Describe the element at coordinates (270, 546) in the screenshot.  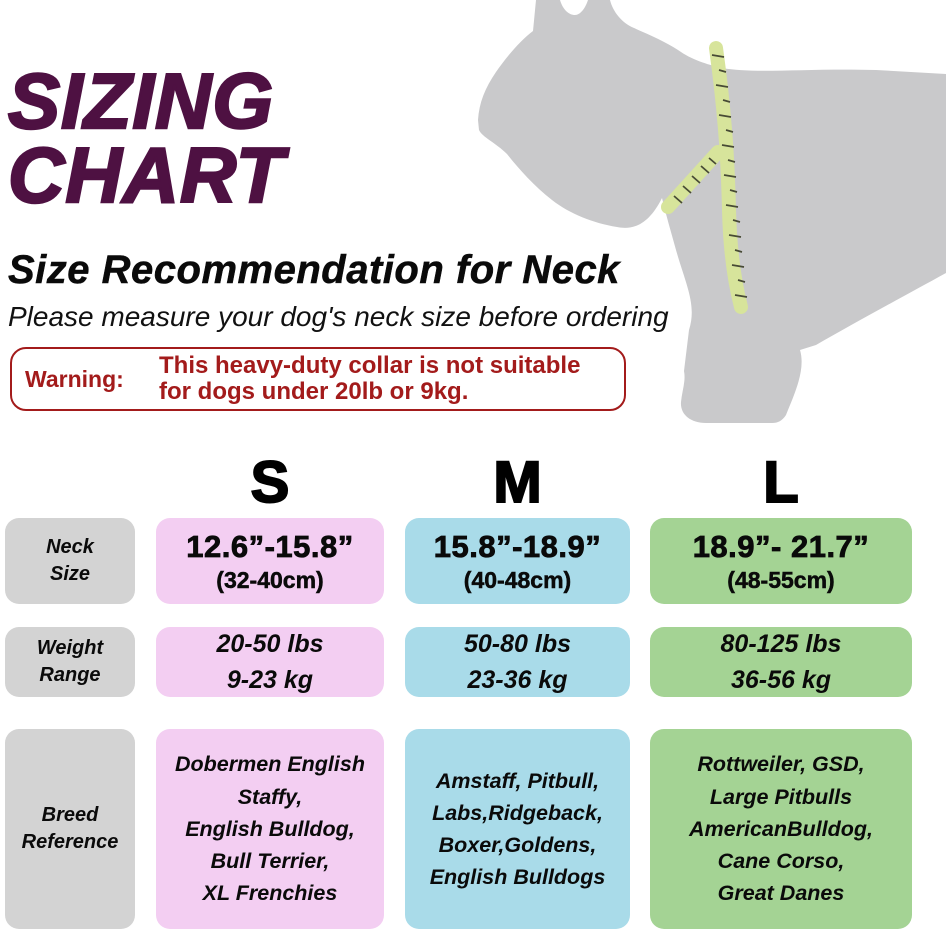
I see `neck-size-value-s: 12.6”-15.8”` at that location.